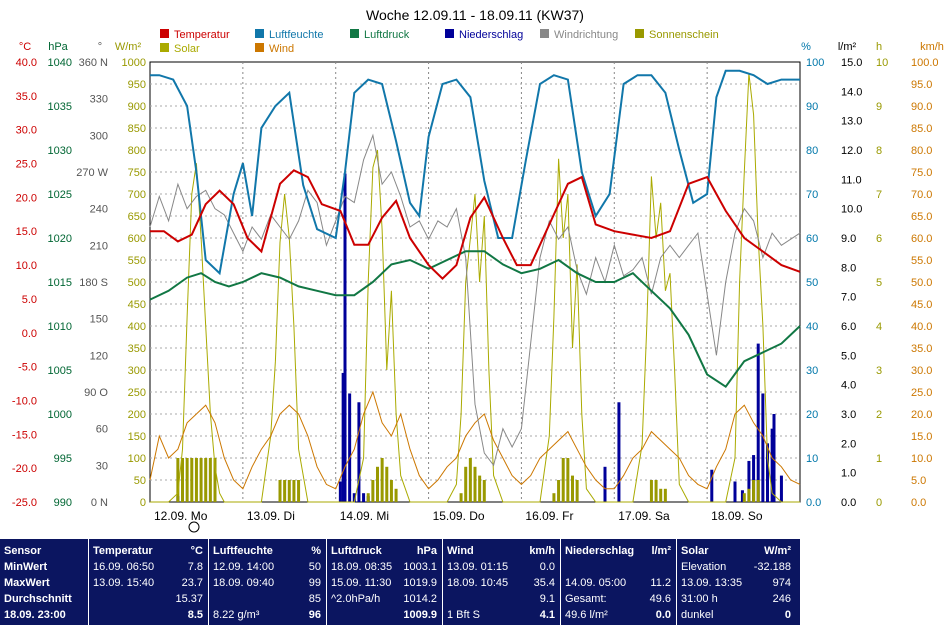 This screenshot has width=950, height=625. I want to click on legend-label: Windrichtung, so click(586, 35).